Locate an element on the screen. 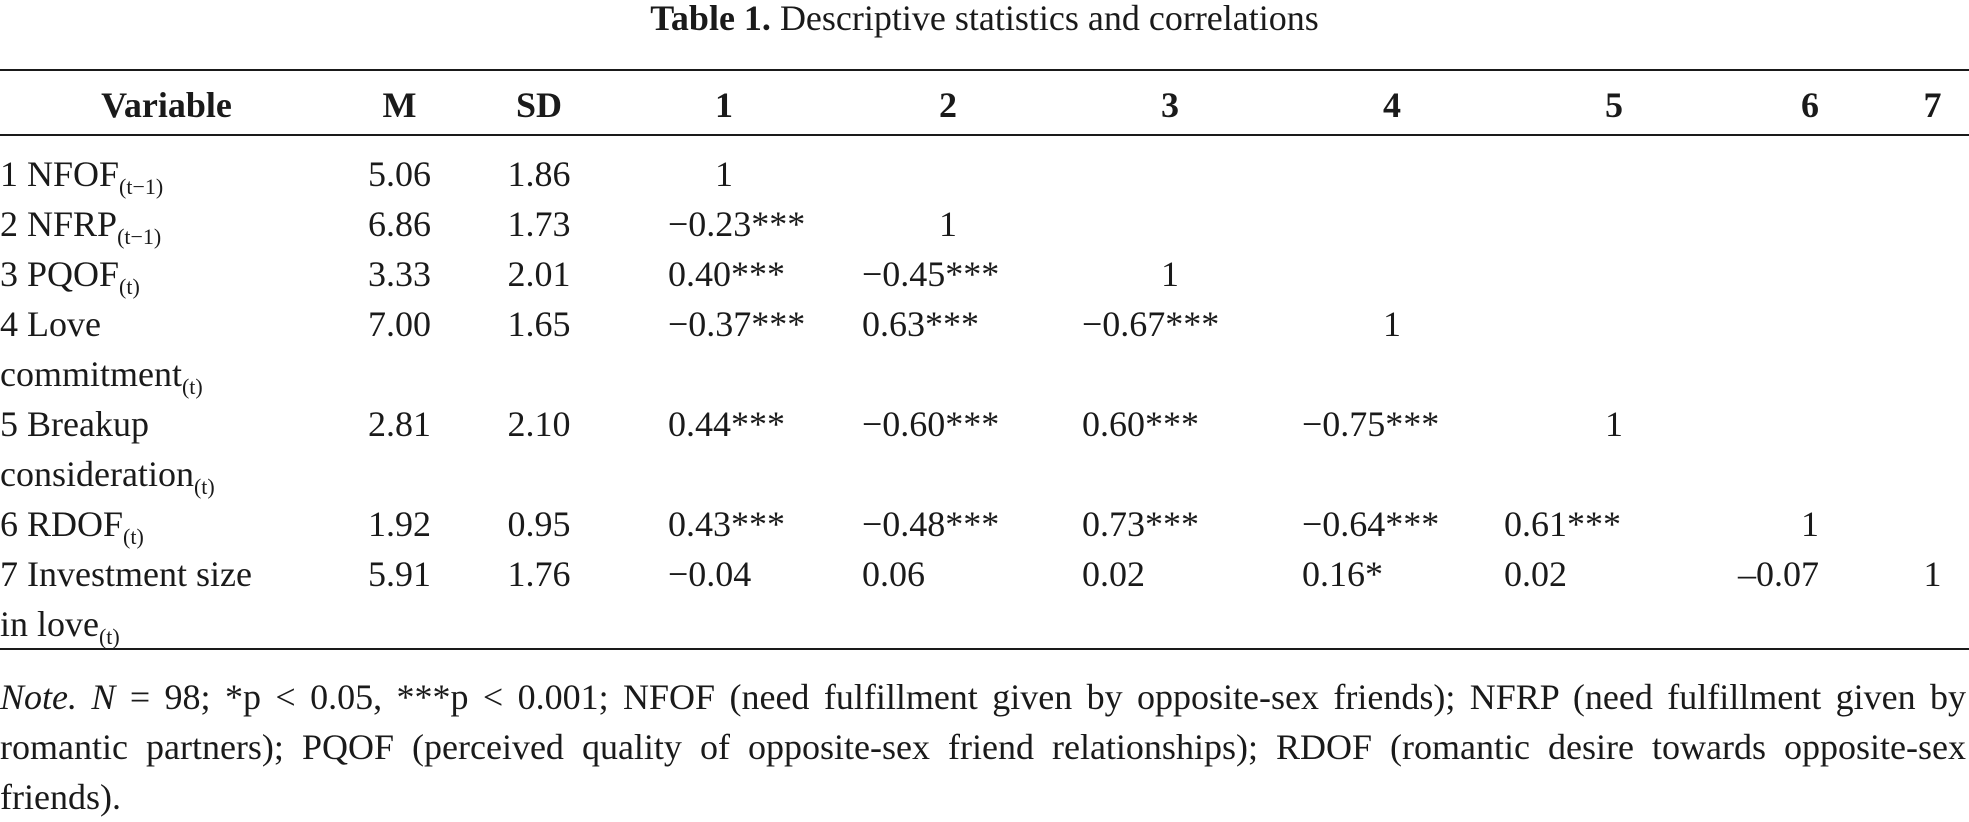 Image resolution: width=1969 pixels, height=822 pixels. correlation-cell-2: 0.06 is located at coordinates (948, 599).